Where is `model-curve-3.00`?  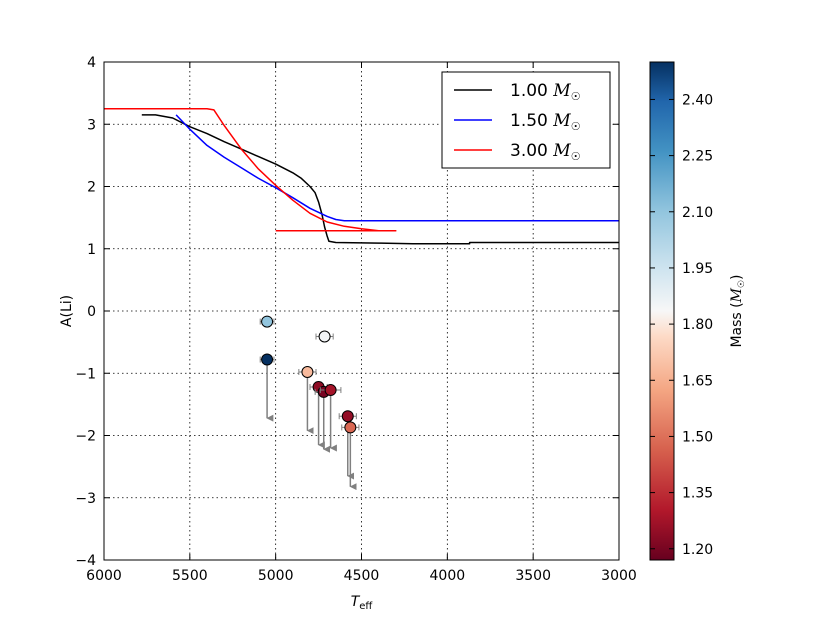
model-curve-3.00 is located at coordinates (250, 169).